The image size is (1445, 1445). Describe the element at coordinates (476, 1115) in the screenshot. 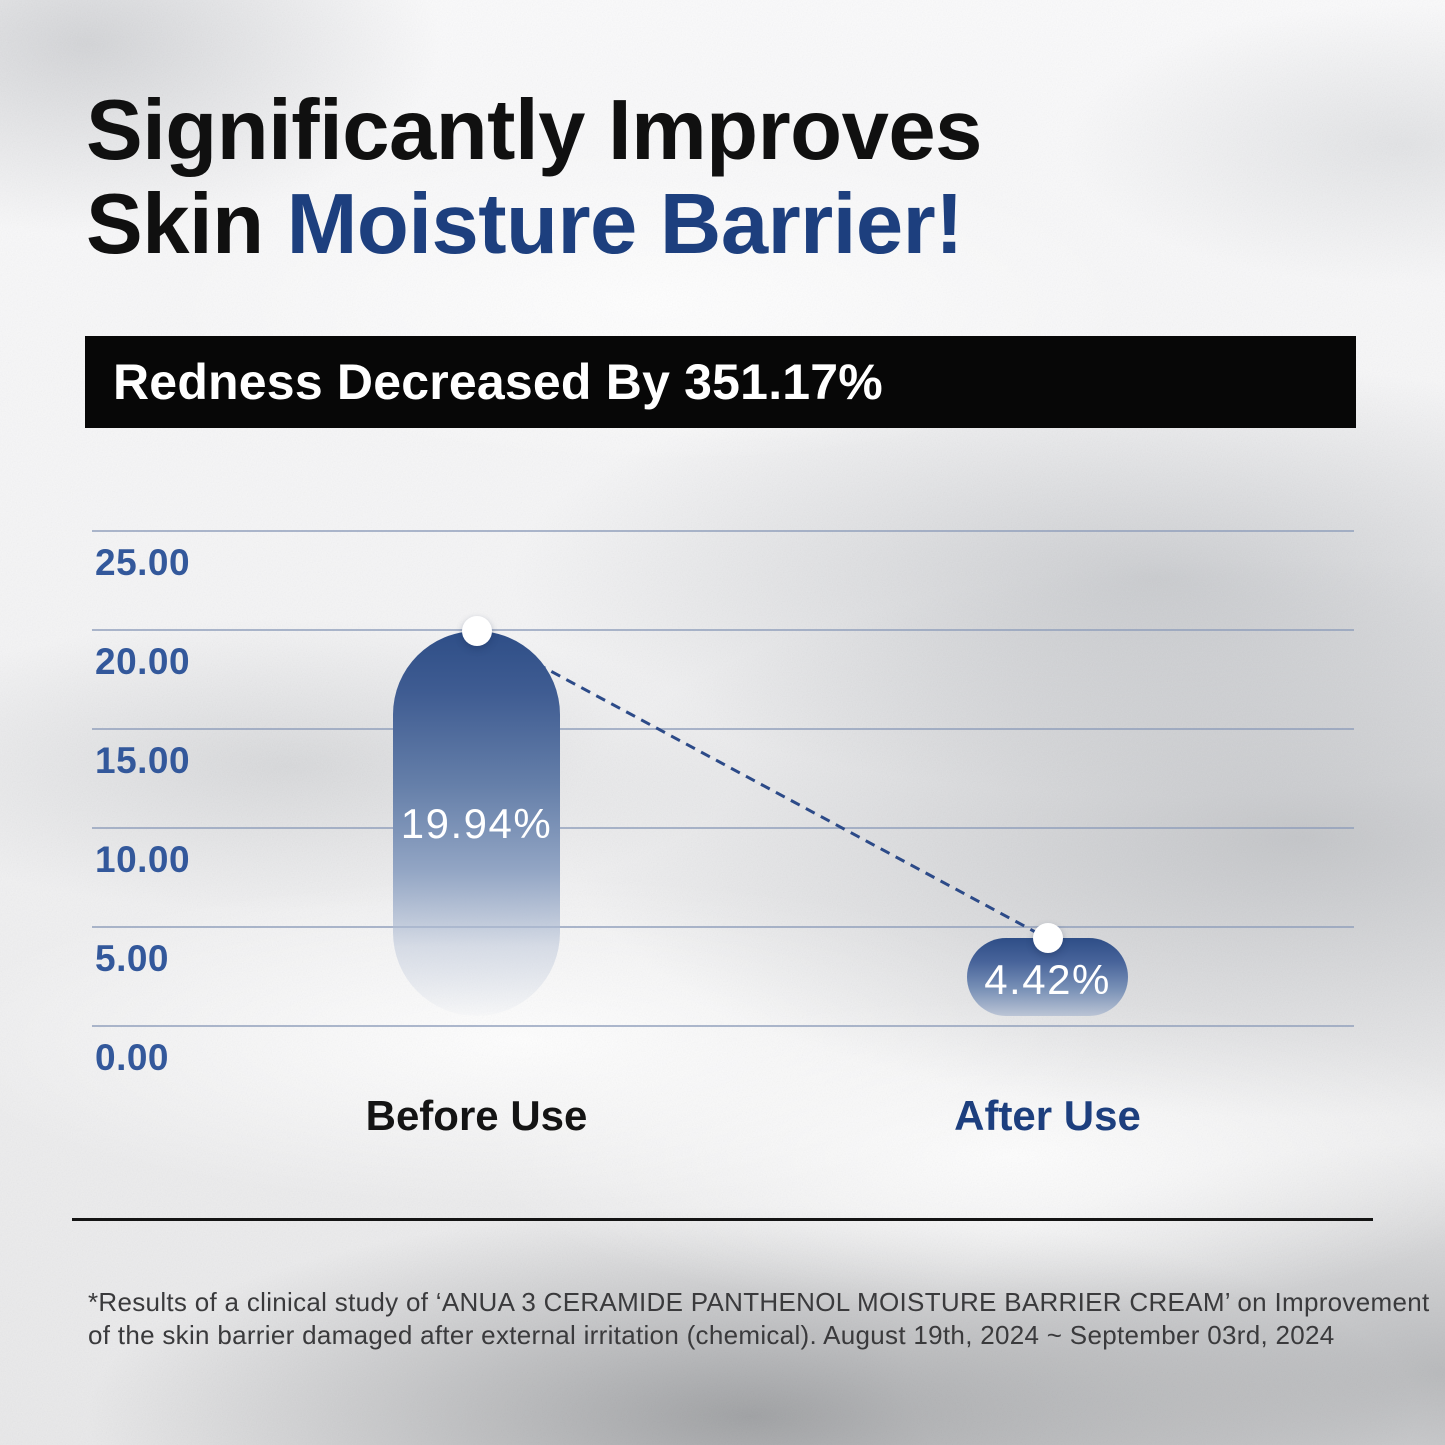

I see `category-label-before-use: Before Use` at that location.